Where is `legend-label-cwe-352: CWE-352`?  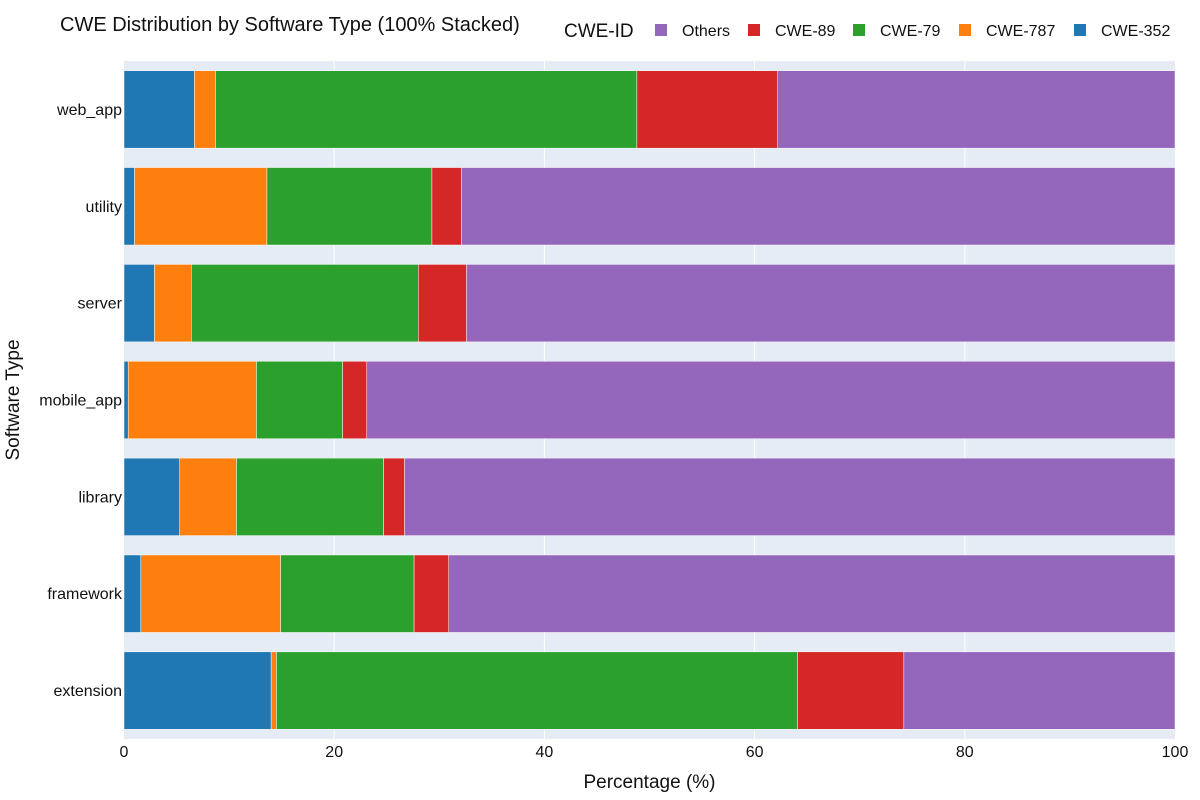
legend-label-cwe-352: CWE-352 is located at coordinates (1135, 31).